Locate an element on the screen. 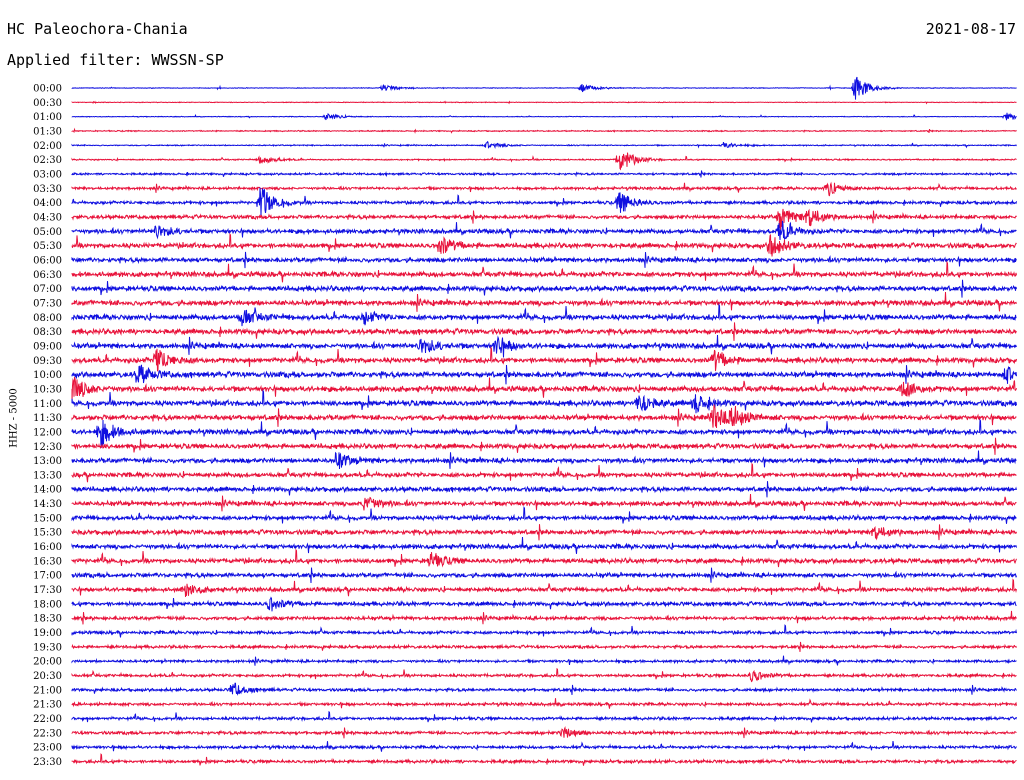  row-time-label: 18:00 is located at coordinates (47, 604).